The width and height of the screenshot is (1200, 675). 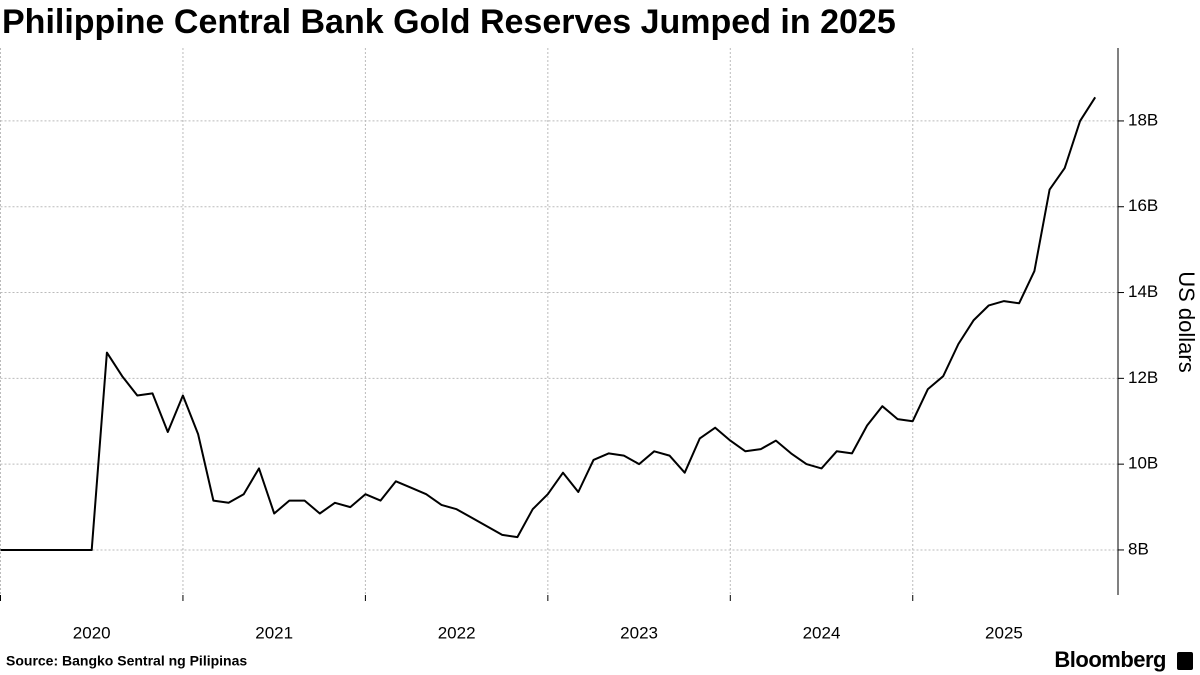 What do you see at coordinates (1143, 205) in the screenshot?
I see `y-tick-label: 16B` at bounding box center [1143, 205].